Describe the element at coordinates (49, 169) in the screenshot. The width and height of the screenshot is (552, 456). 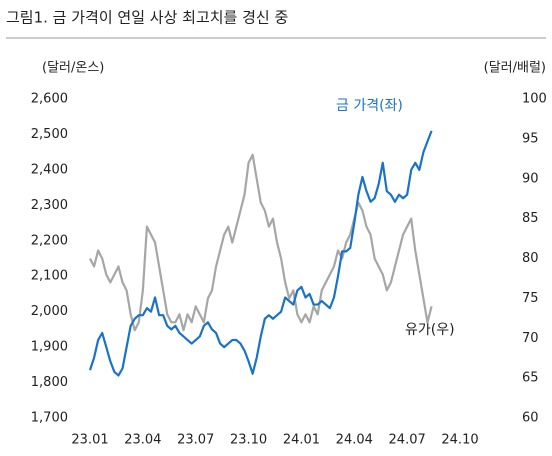
I see `y-tick-label: 2,400` at that location.